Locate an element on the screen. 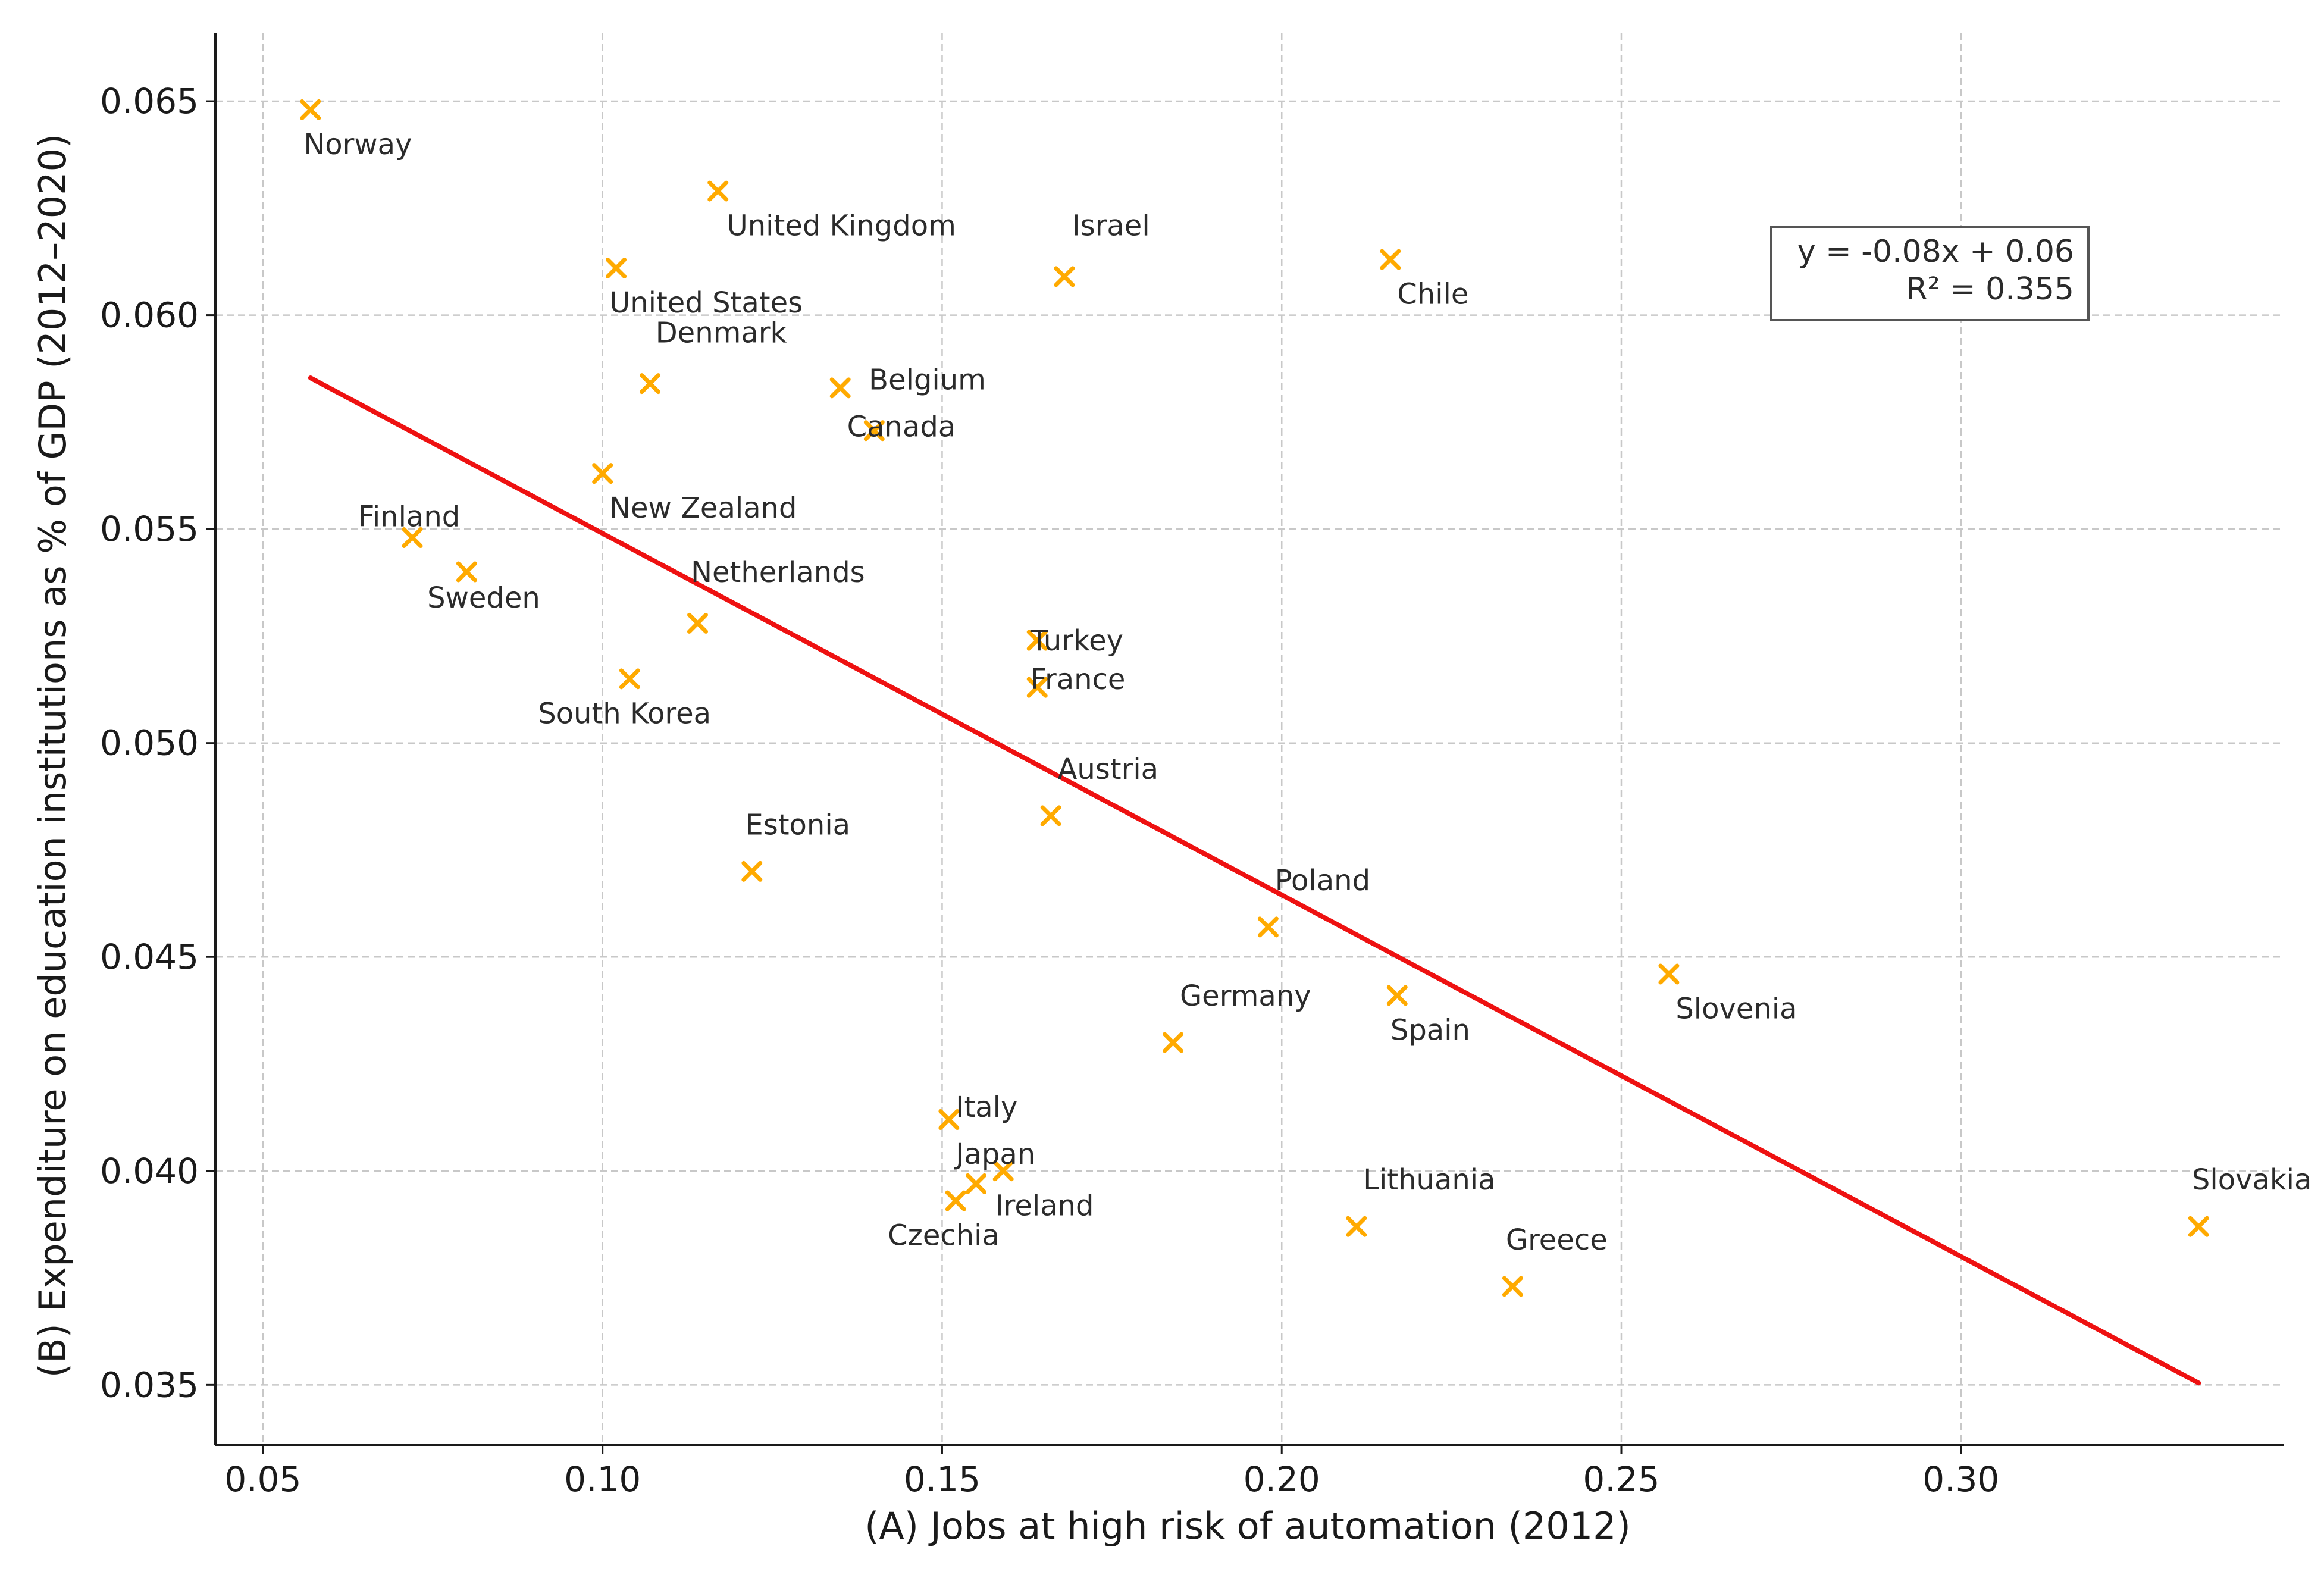 The height and width of the screenshot is (1581, 2324). point-label-ireland: Ireland is located at coordinates (1044, 1205).